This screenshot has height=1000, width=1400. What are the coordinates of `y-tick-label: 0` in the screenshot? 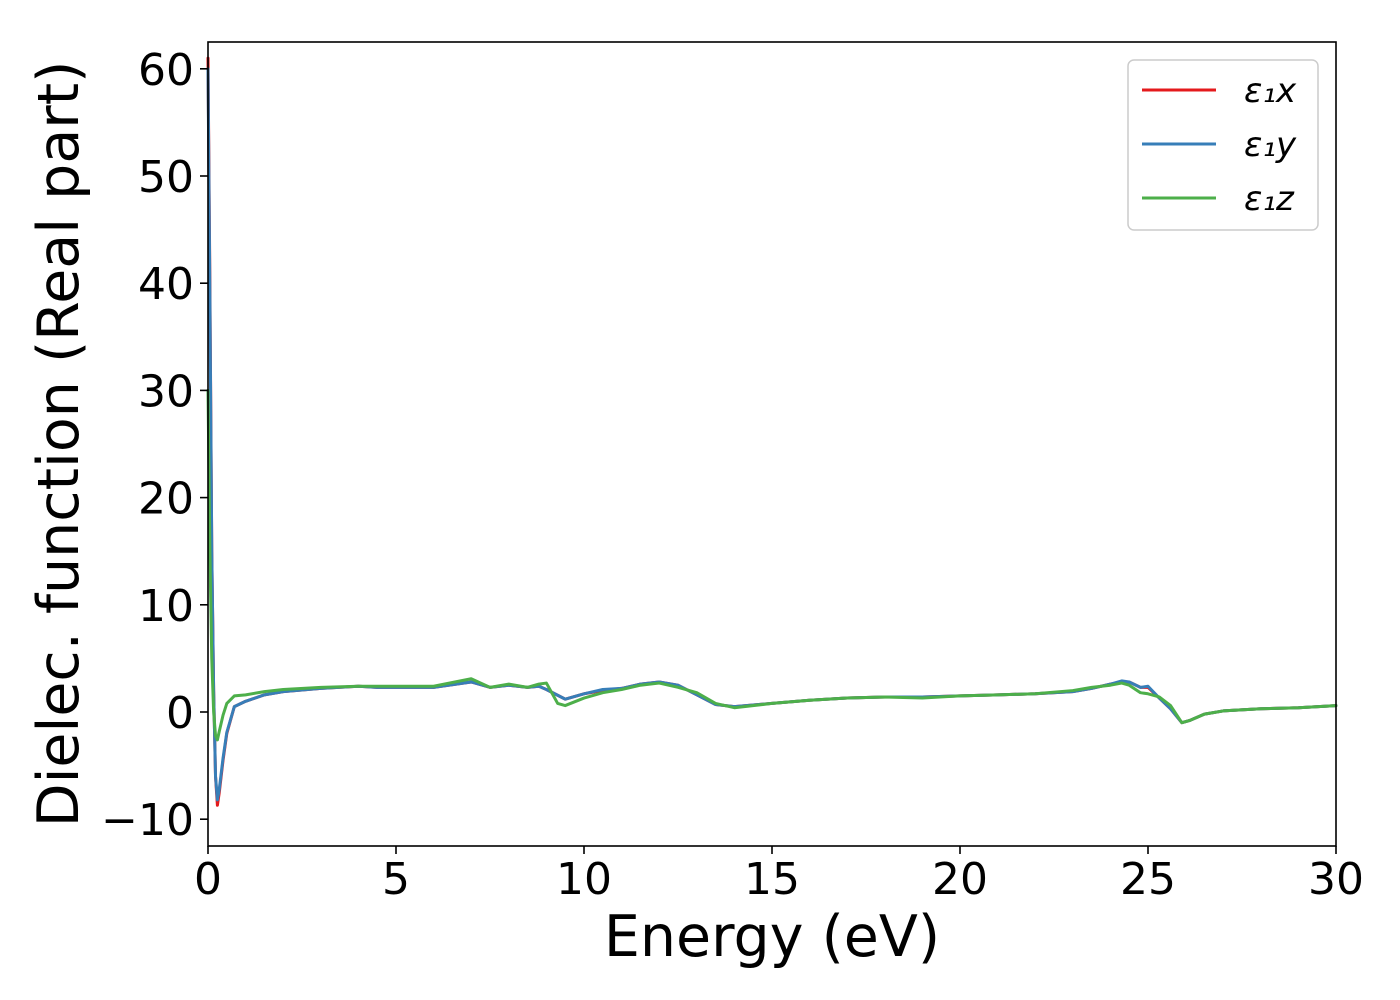 It's located at (180, 713).